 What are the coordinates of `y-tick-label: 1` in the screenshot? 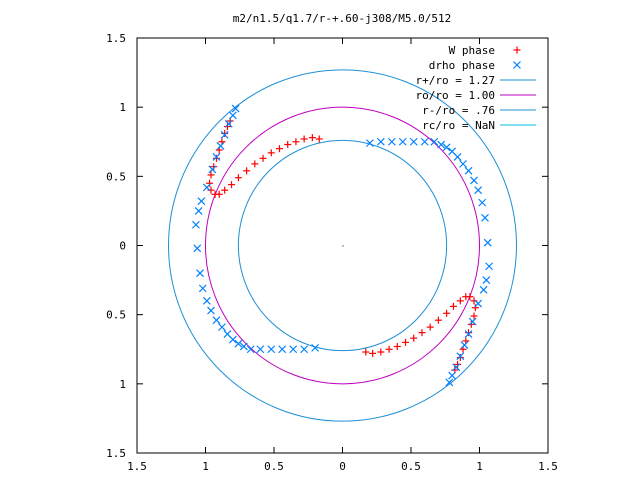 It's located at (122, 384).